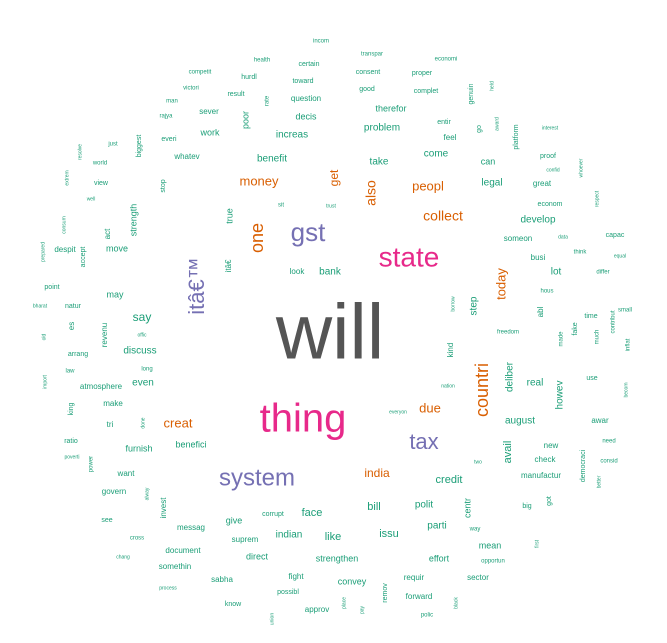  I want to click on word-144: check, so click(546, 459).